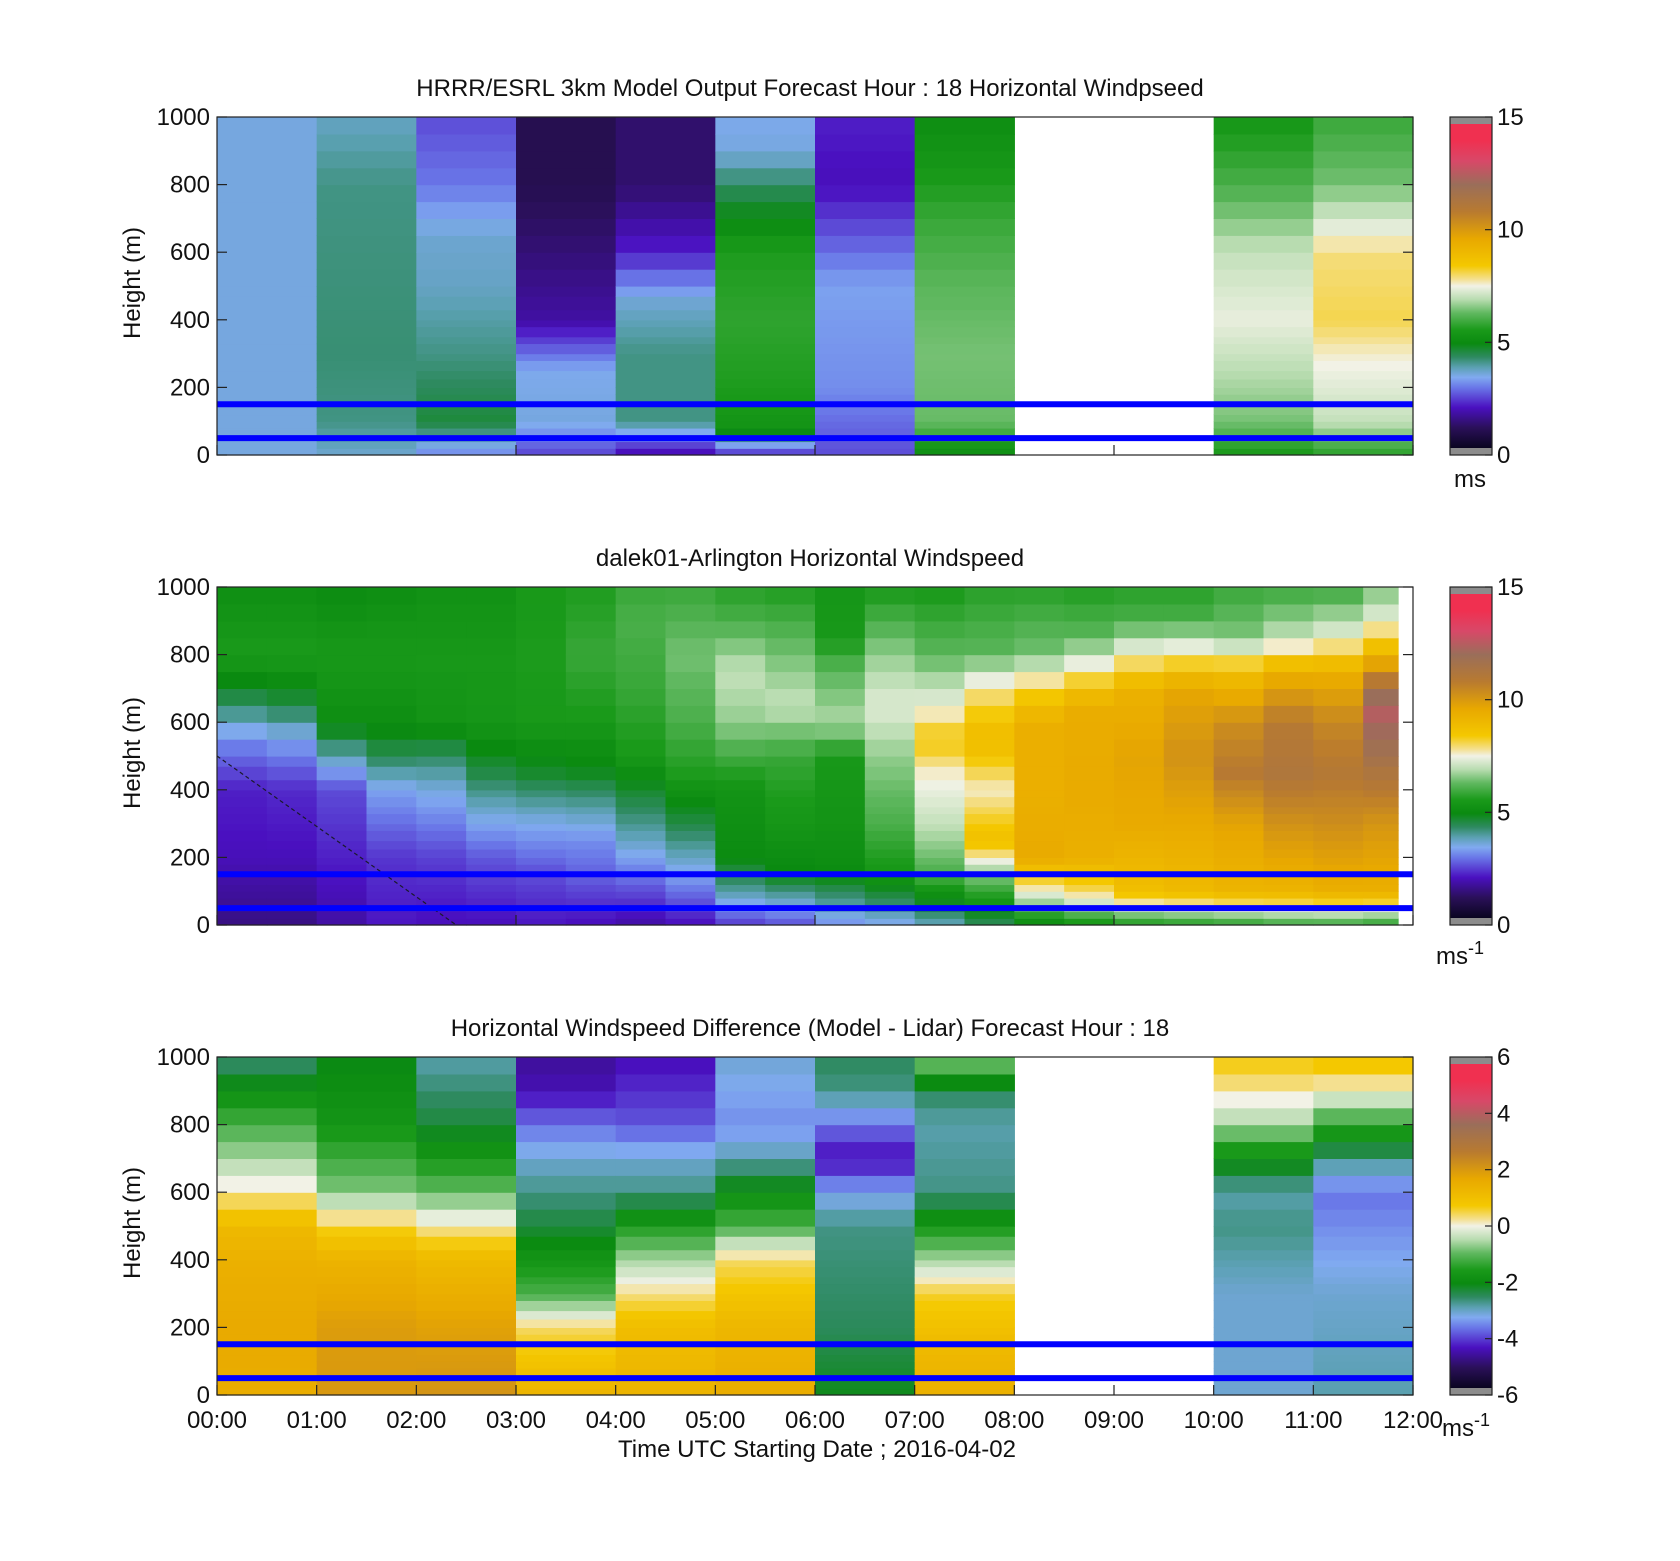 The image size is (1680, 1561). I want to click on panel-difference-reference-lines, so click(815, 1361).